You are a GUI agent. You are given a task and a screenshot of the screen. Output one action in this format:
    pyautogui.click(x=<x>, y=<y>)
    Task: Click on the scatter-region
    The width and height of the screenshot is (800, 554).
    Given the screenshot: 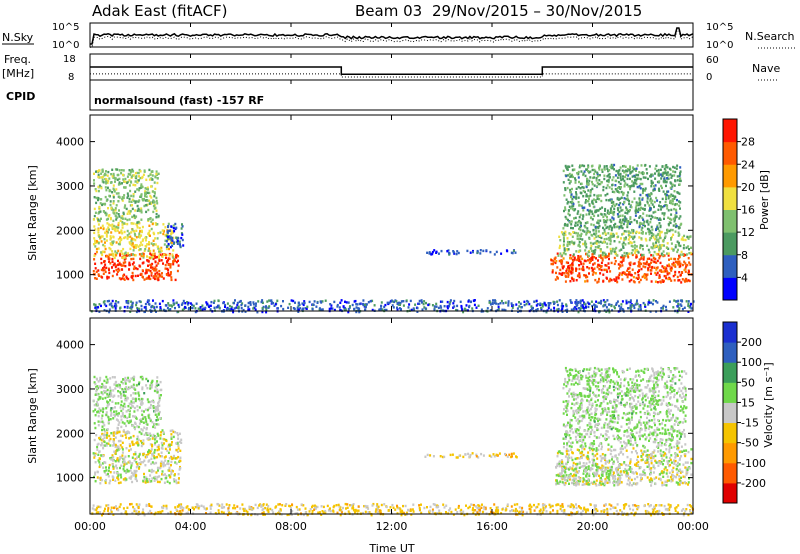 What is the action you would take?
    pyautogui.click(x=127, y=403)
    